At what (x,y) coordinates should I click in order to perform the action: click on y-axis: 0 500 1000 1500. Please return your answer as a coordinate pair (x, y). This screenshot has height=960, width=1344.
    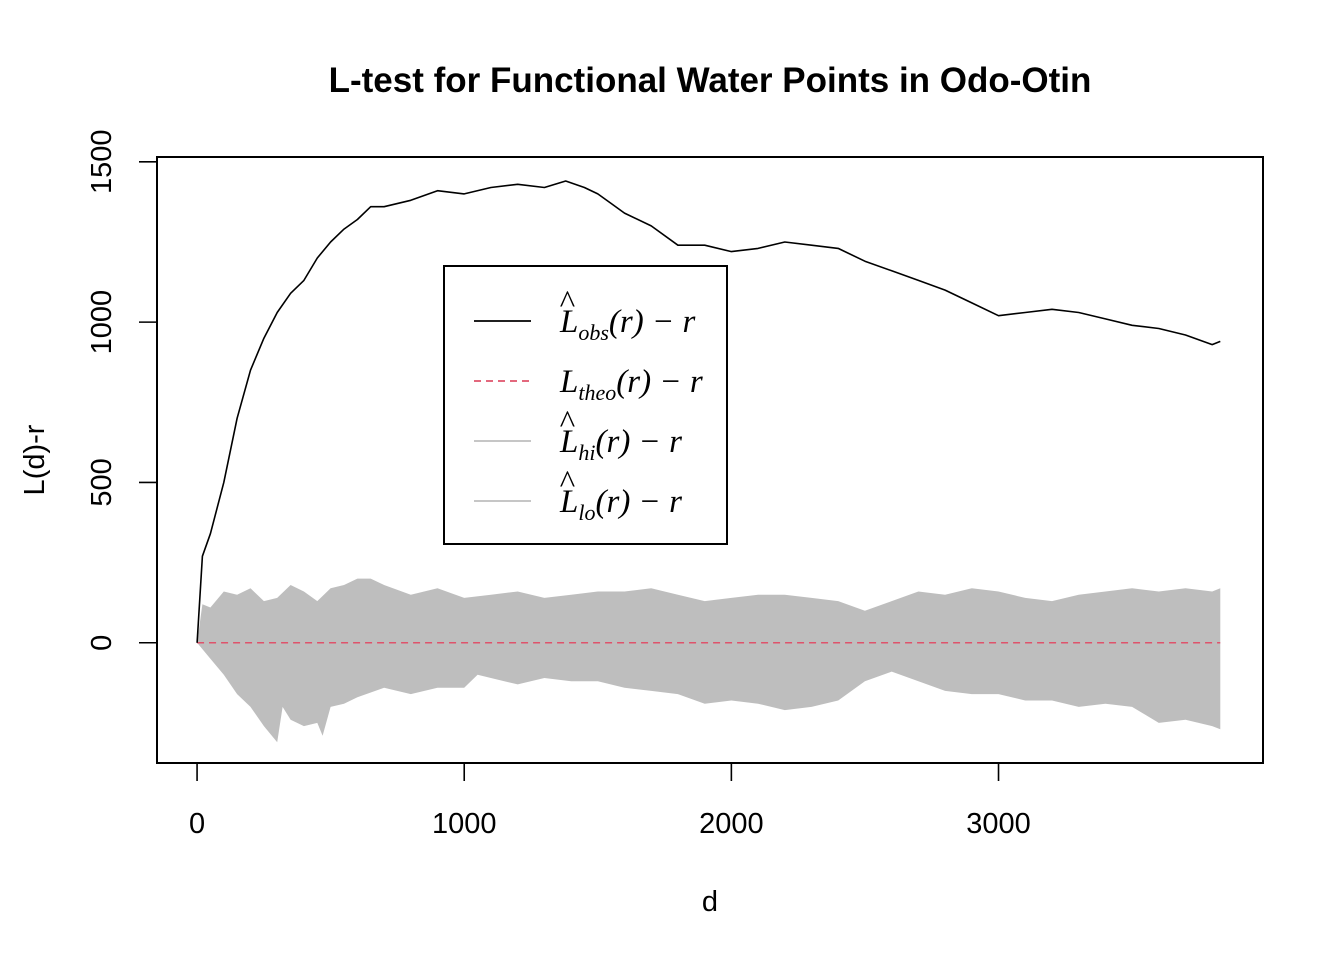
    Looking at the image, I should click on (122, 390).